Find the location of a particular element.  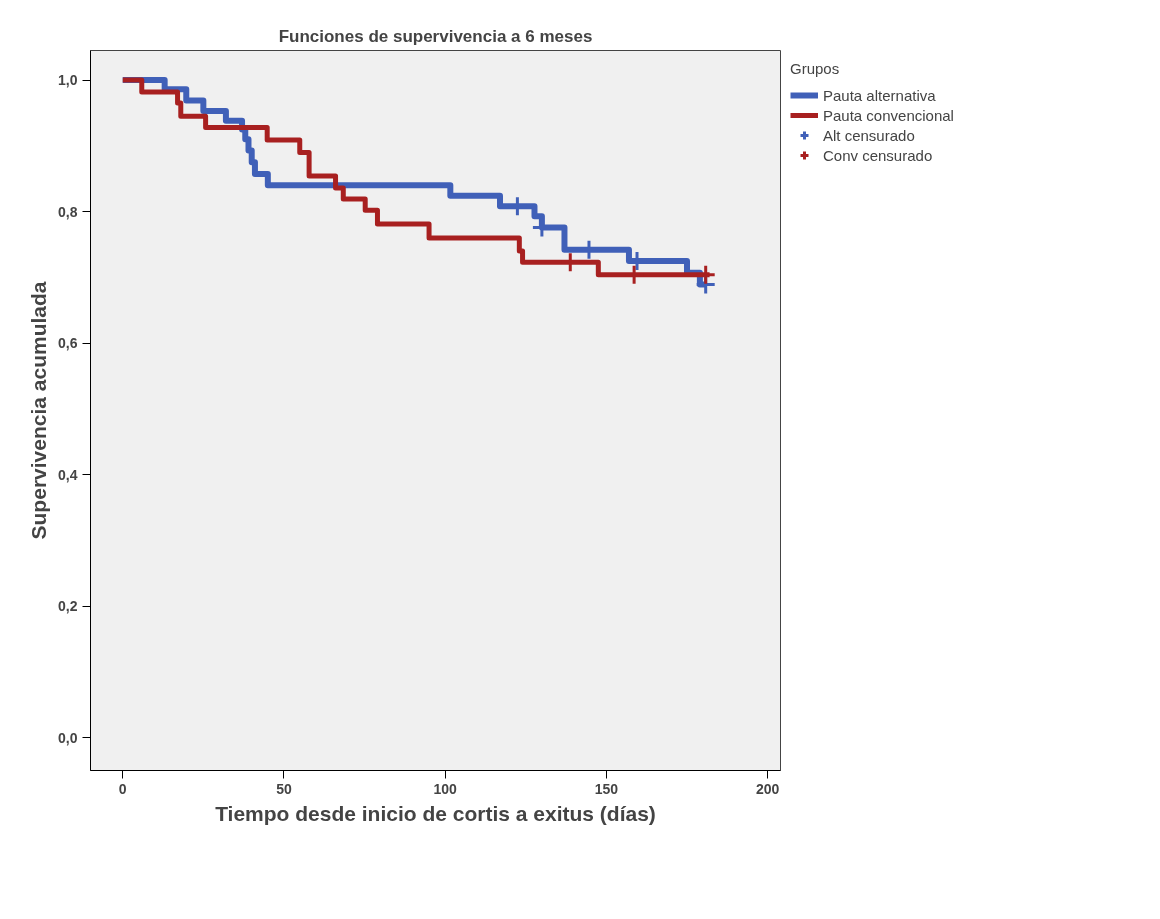

x-tick-label: 150 is located at coordinates (606, 788).